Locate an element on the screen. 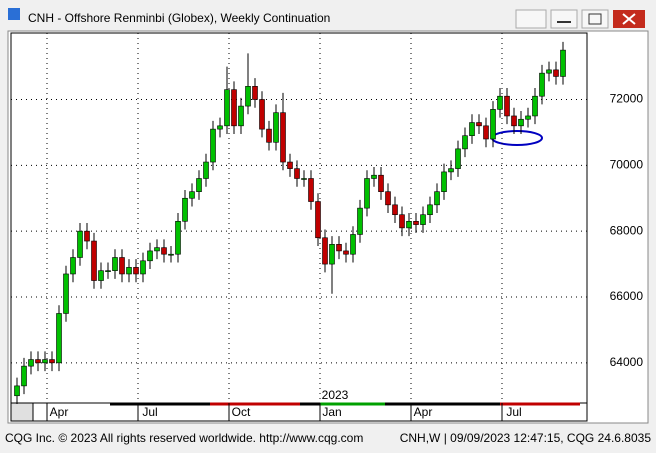  minimize-button is located at coordinates (564, 19).